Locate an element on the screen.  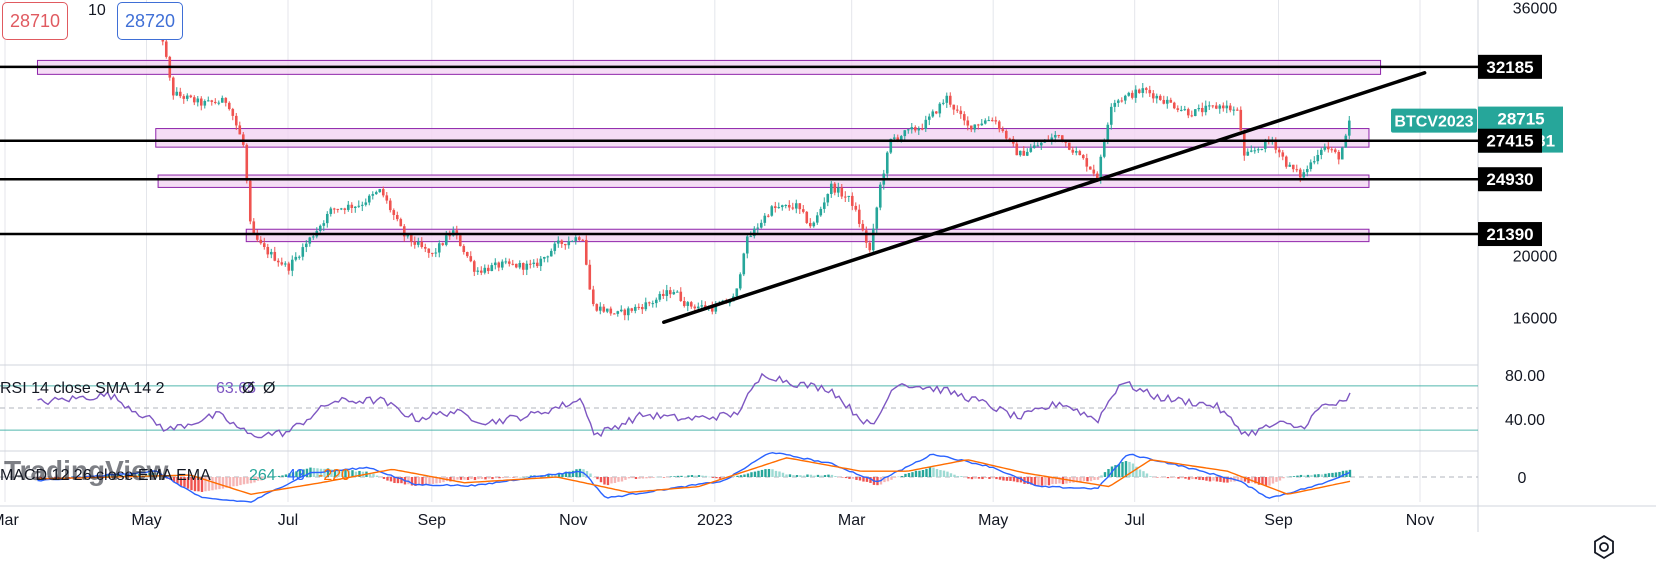
ask-price-box: 28720 is located at coordinates (150, 21).